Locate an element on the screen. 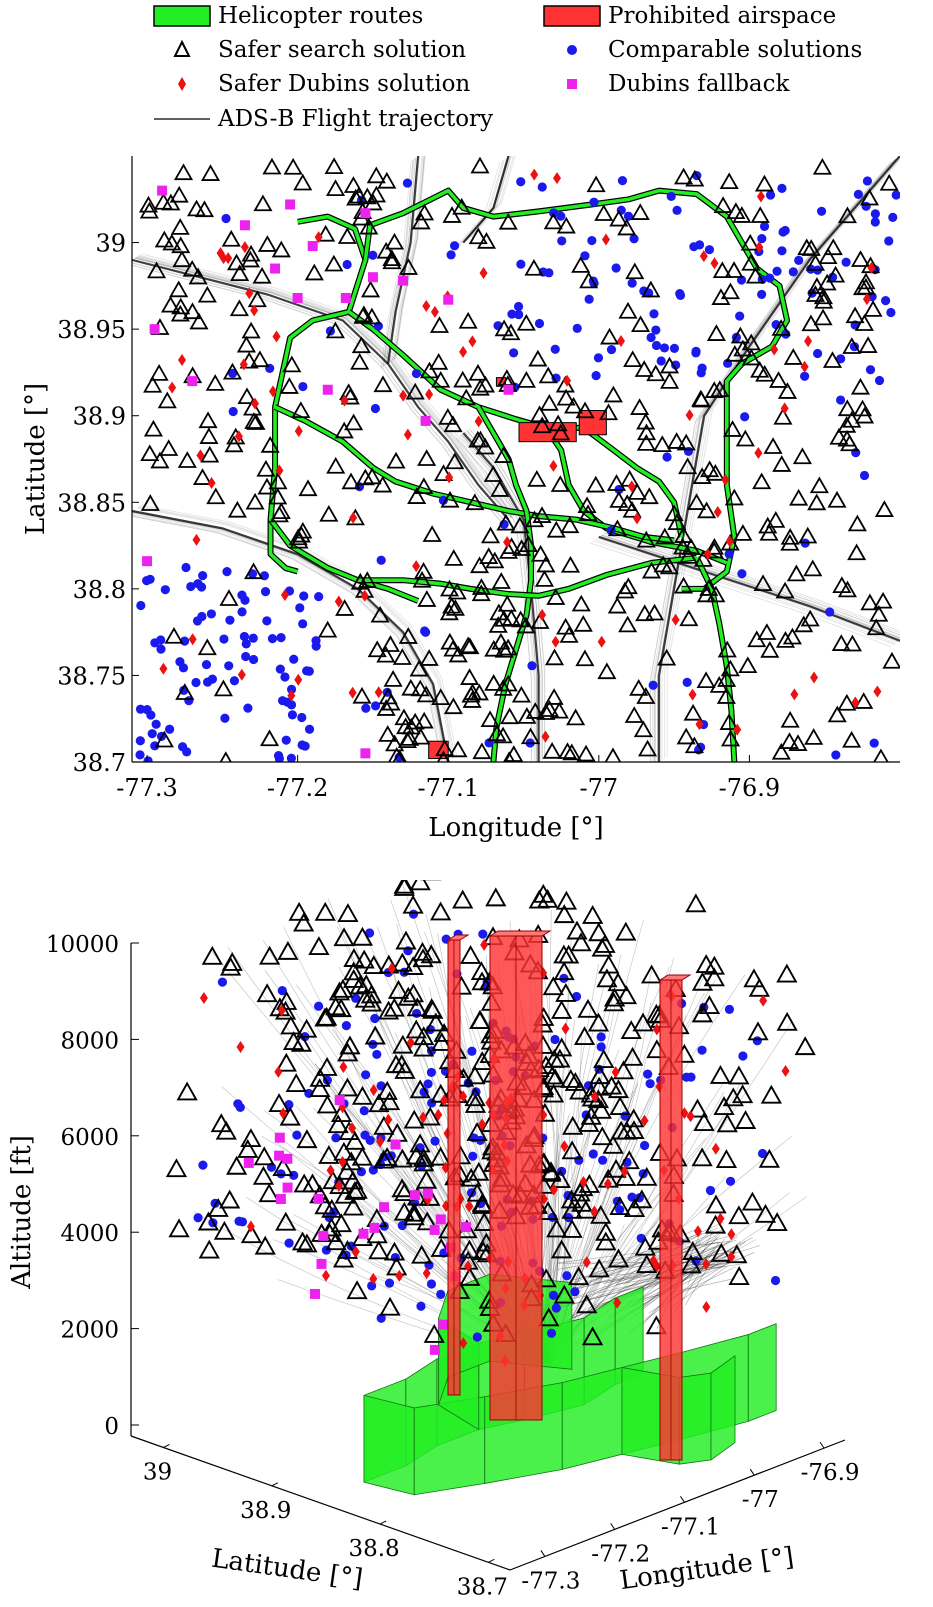 The image size is (933, 1607). z-tick-label: 0 is located at coordinates (111, 1427).